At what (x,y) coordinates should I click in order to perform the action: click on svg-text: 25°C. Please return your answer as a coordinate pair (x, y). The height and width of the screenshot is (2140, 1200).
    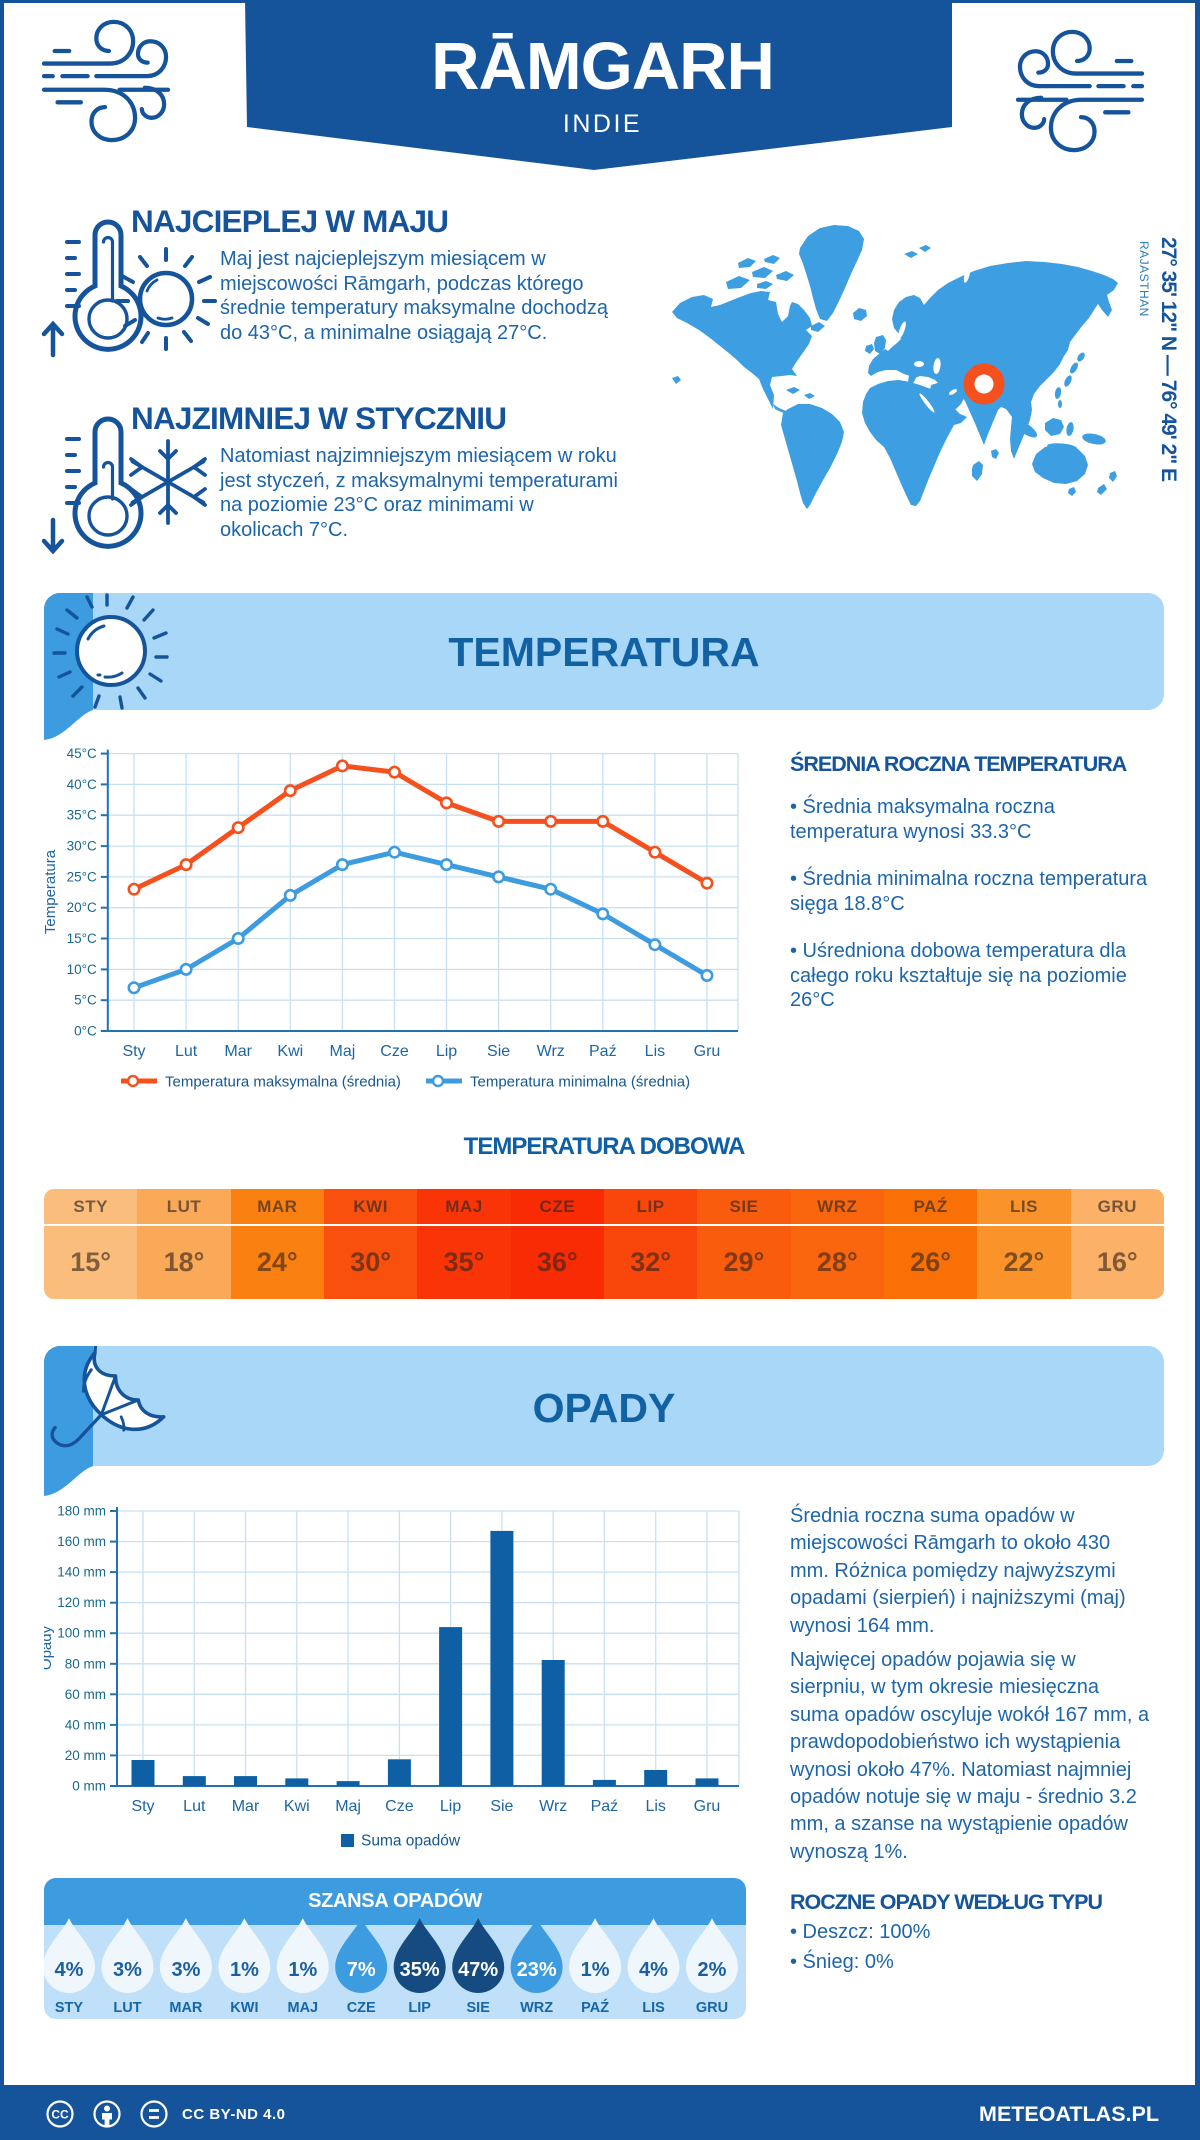
    Looking at the image, I should click on (82, 876).